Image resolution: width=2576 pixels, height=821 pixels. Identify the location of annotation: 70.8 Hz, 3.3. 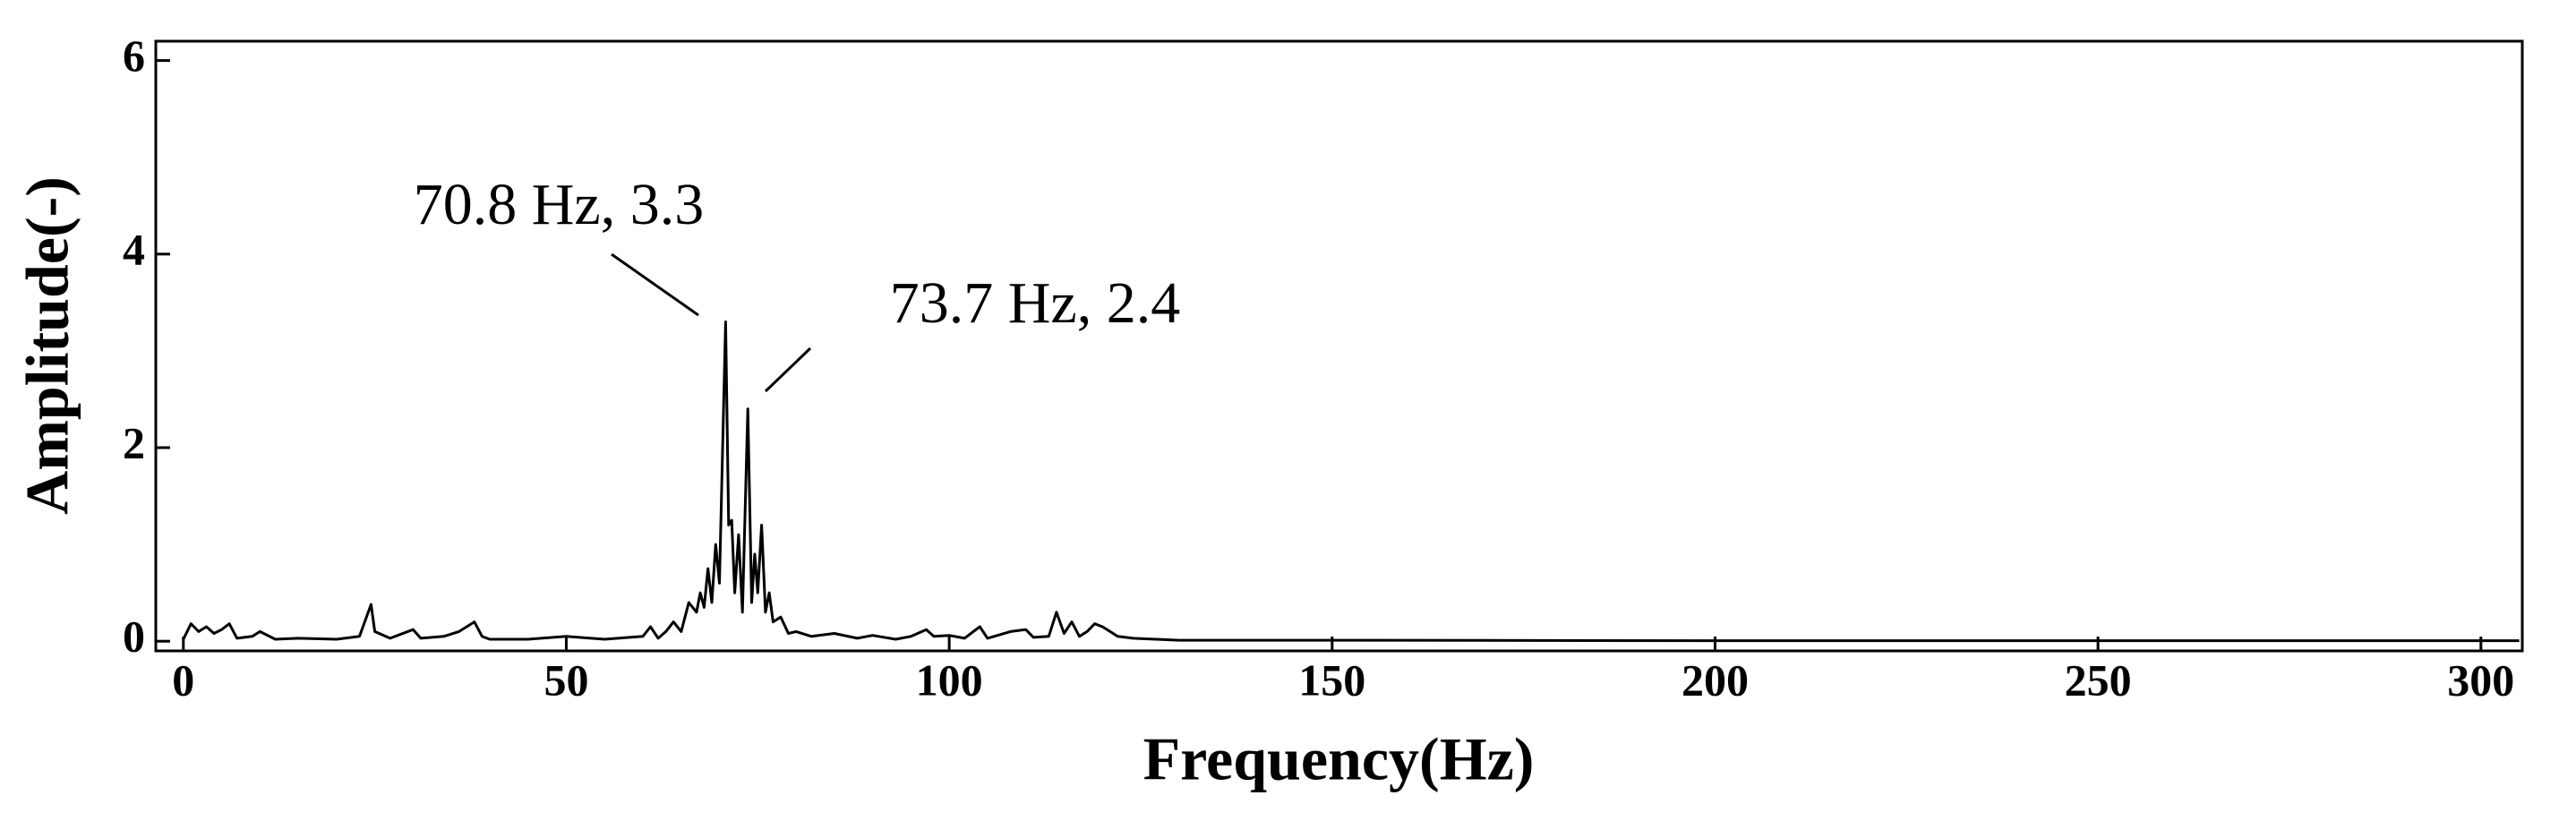
(559, 204).